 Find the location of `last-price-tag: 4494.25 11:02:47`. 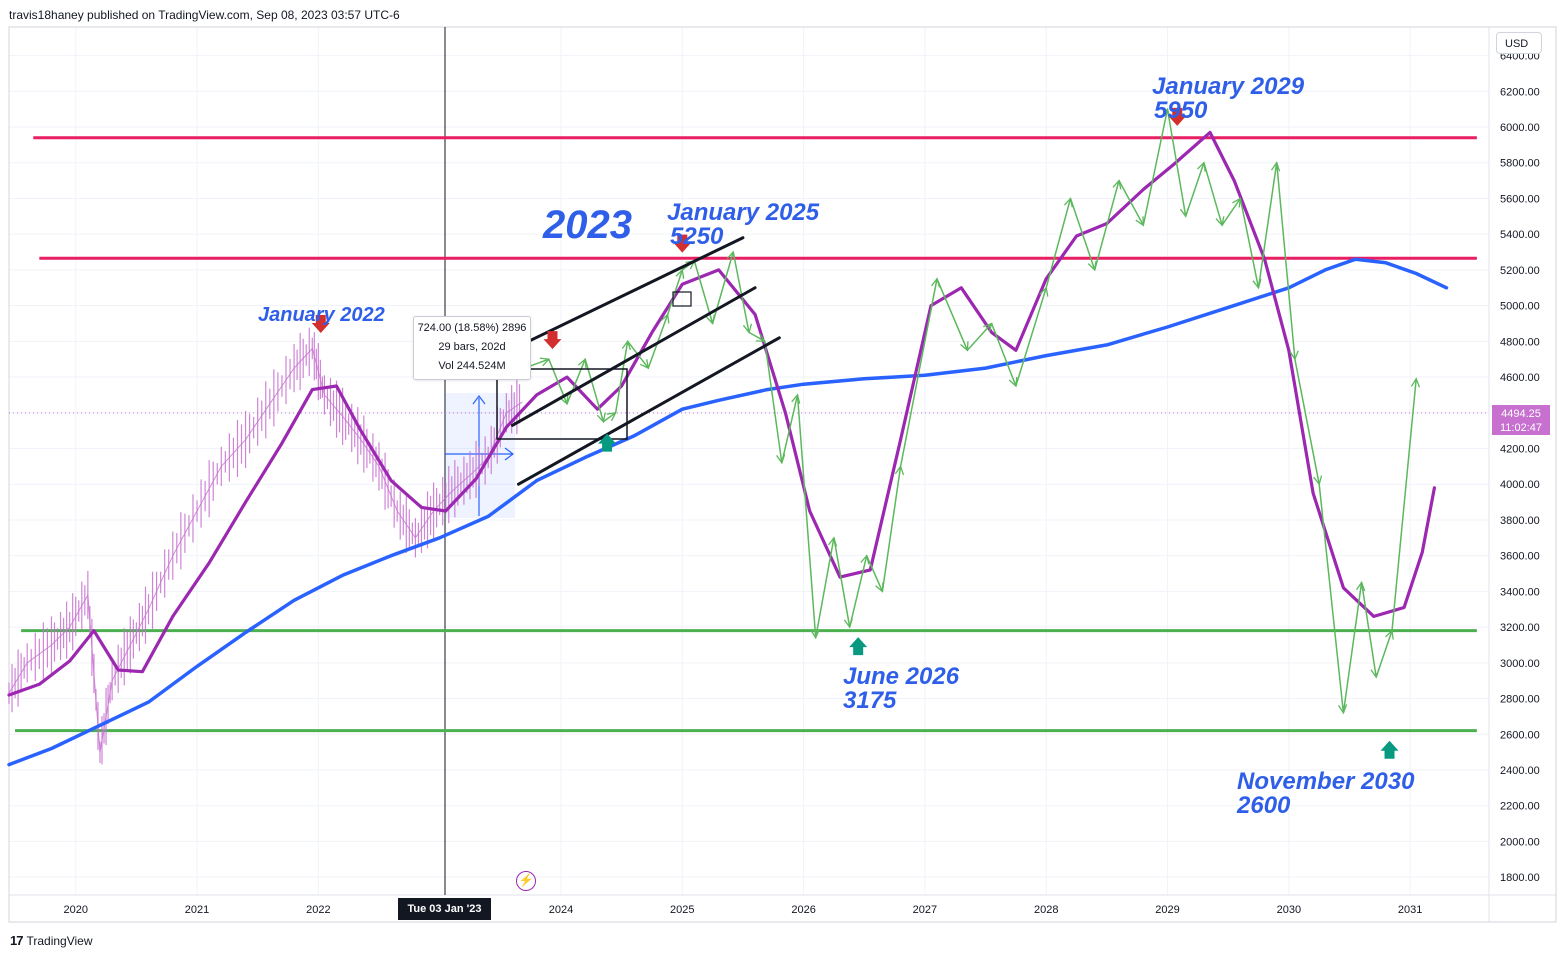

last-price-tag: 4494.25 11:02:47 is located at coordinates (1521, 420).